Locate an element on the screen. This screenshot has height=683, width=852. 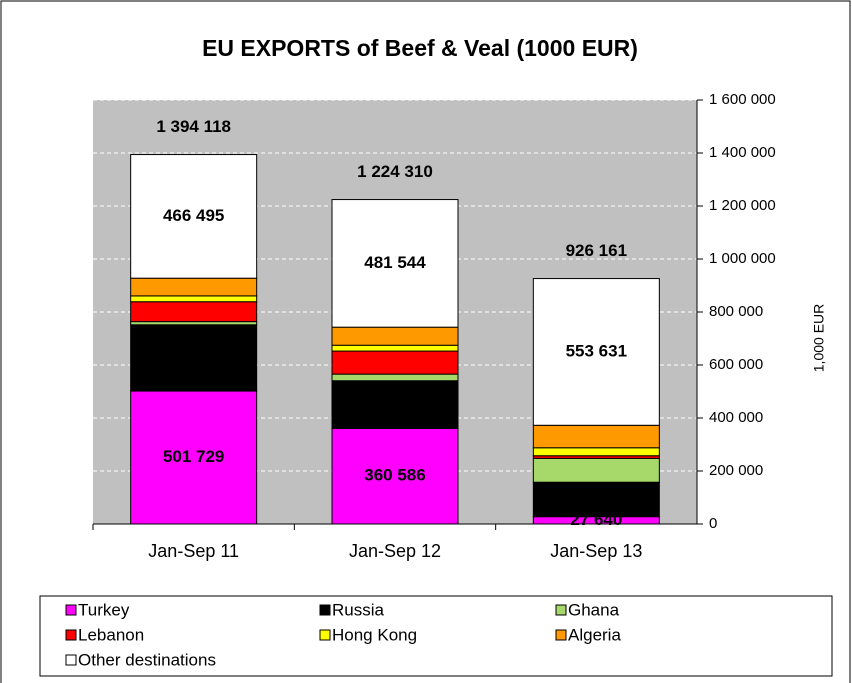
total-label: 1 224 310 is located at coordinates (395, 171).